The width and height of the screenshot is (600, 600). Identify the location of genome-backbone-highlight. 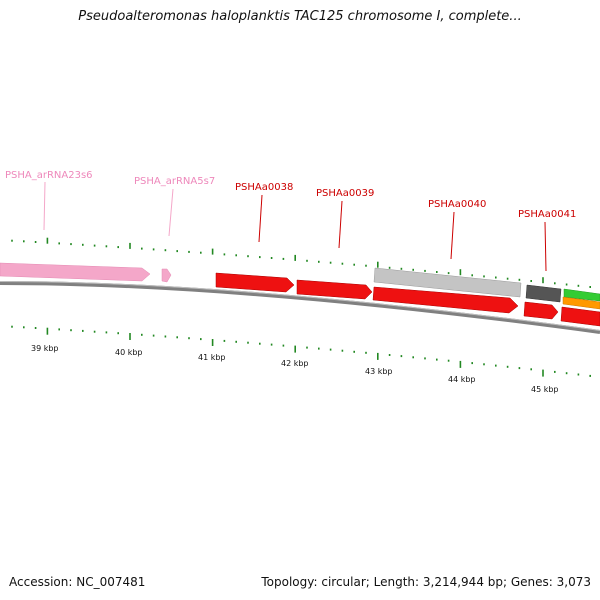
(300, 306).